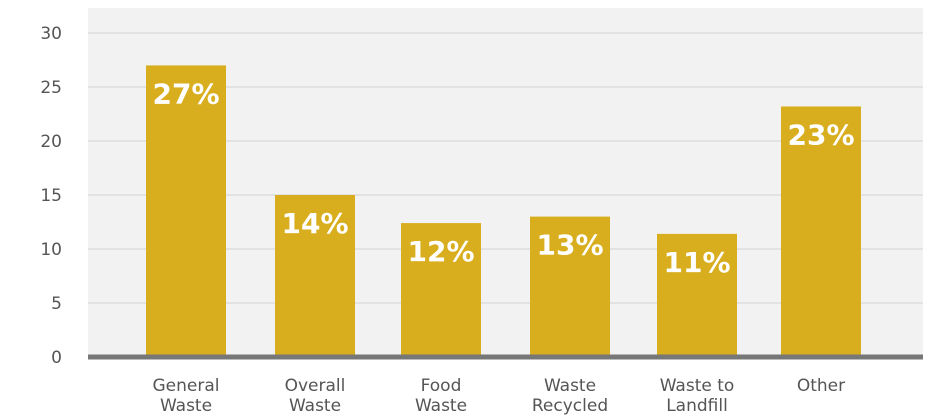 The height and width of the screenshot is (418, 933). What do you see at coordinates (570, 406) in the screenshot?
I see `x-category-line: Recycled` at bounding box center [570, 406].